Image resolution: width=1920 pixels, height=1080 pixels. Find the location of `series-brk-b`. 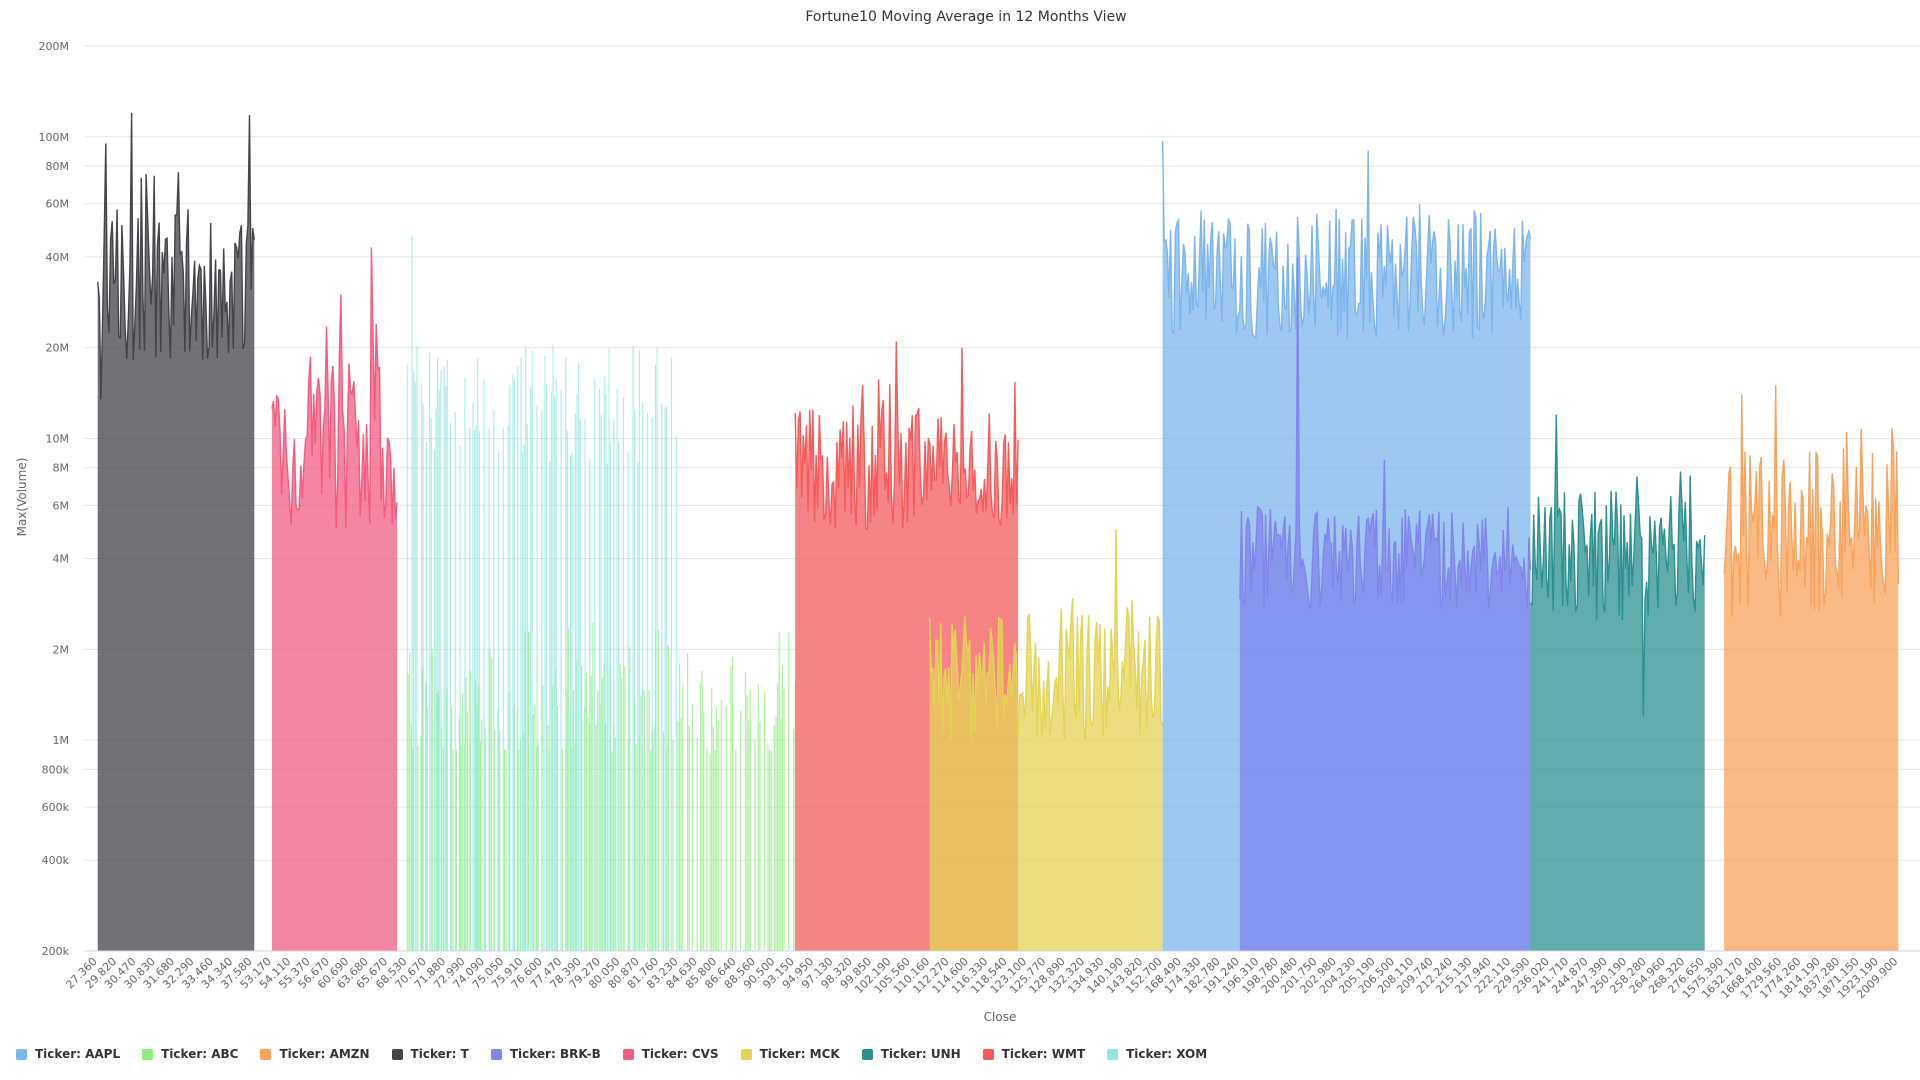

series-brk-b is located at coordinates (1385, 603).